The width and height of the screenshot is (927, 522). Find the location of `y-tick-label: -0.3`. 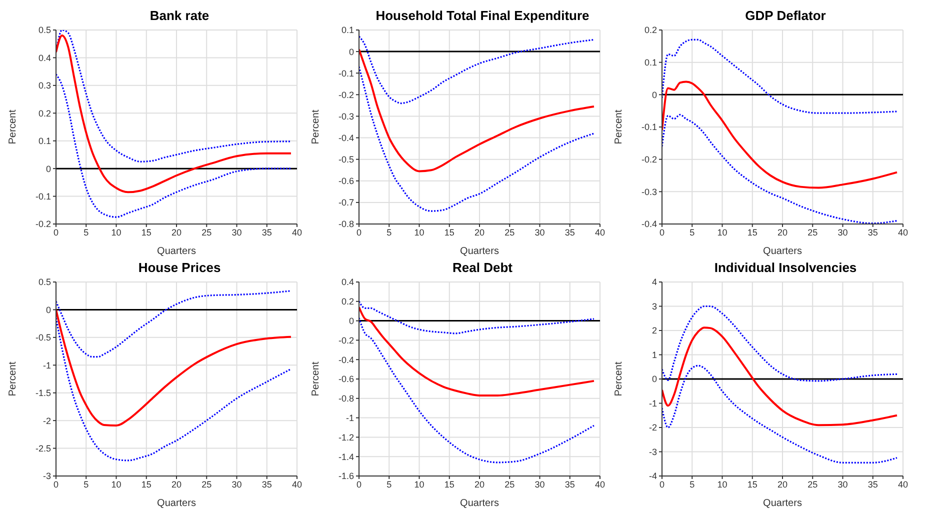

y-tick-label: -0.3 is located at coordinates (649, 191).